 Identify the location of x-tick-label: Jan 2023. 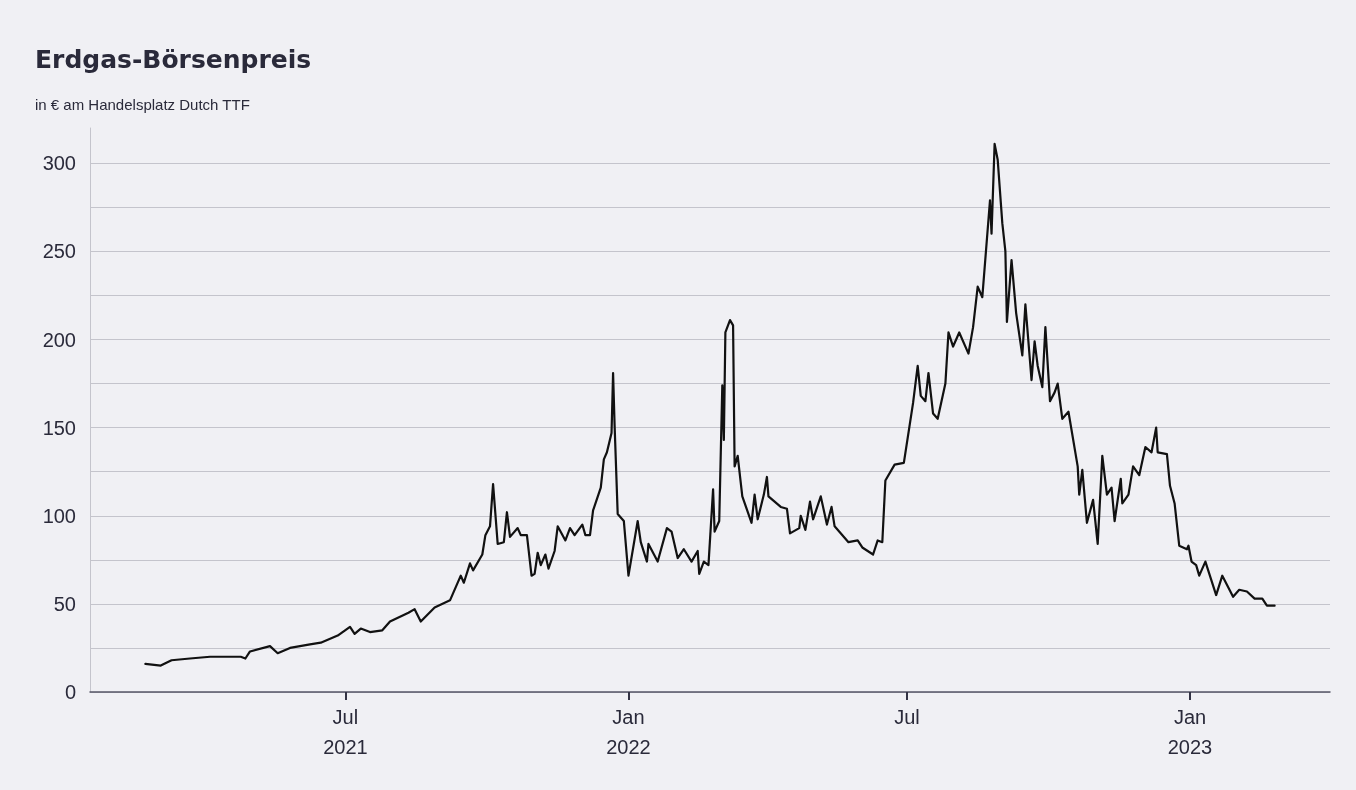
(1190, 732).